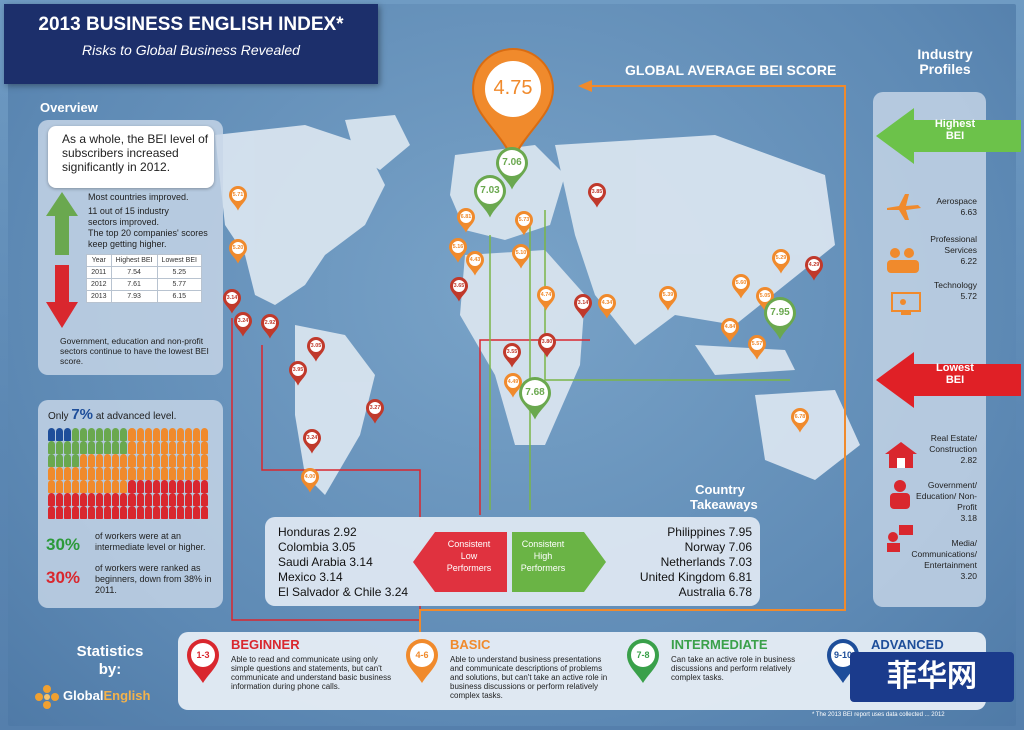 The width and height of the screenshot is (1024, 730). I want to click on industry-high-1: Aerospace 6.63, so click(946, 207).